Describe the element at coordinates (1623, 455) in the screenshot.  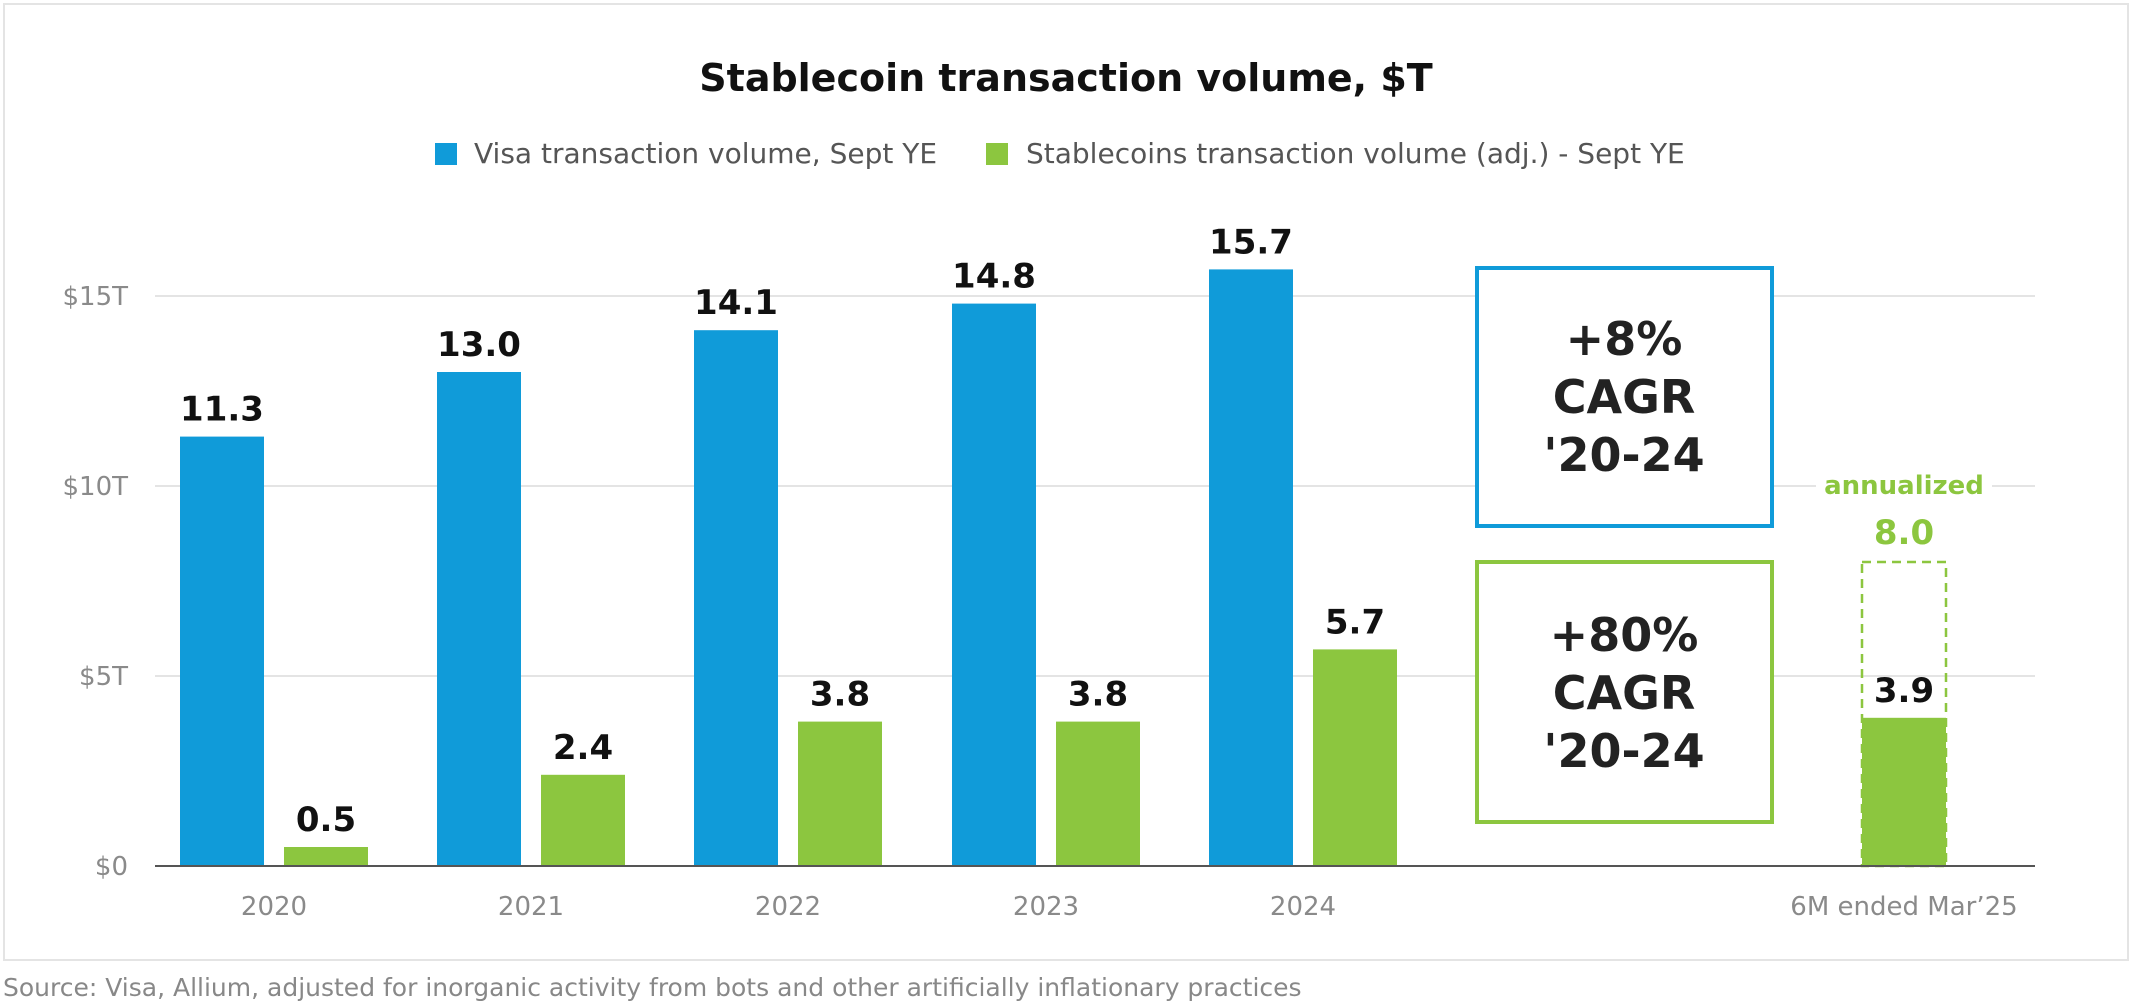
I see `callout-visa-line-3: '20-24` at that location.